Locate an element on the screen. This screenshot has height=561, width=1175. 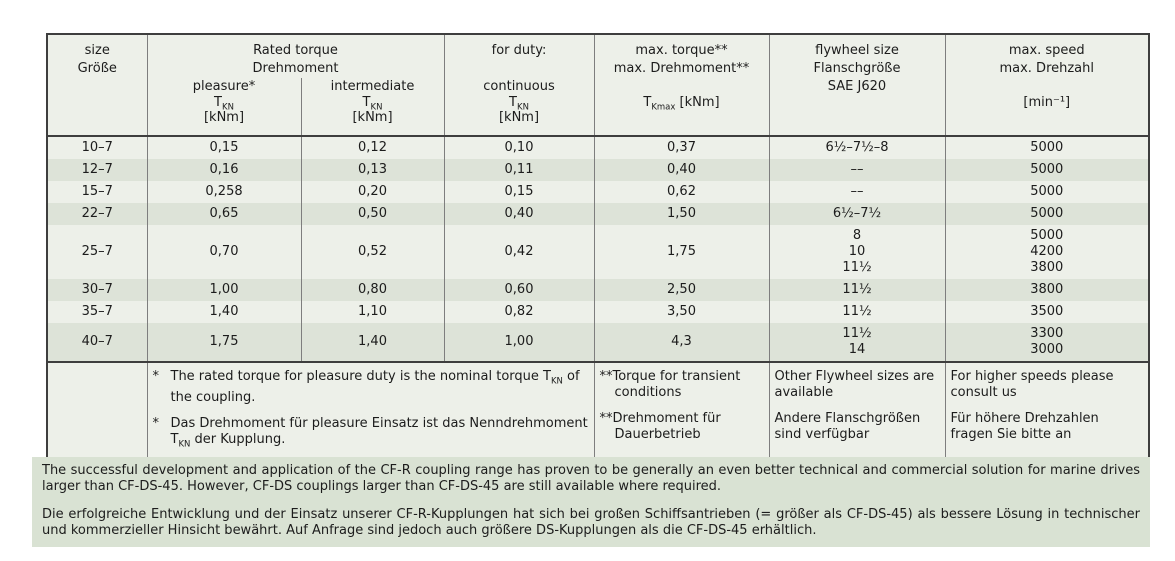
table-row: 40–7 1,75 1,40 1,00 4,3 11½ 14 3300 3000 is located at coordinates (598, 342).